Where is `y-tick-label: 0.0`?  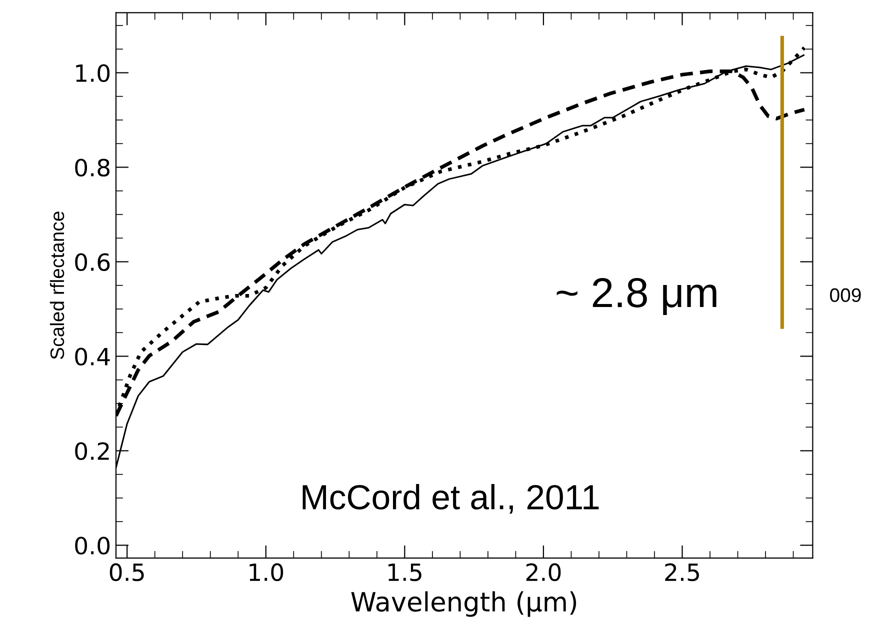
y-tick-label: 0.0 is located at coordinates (92, 545).